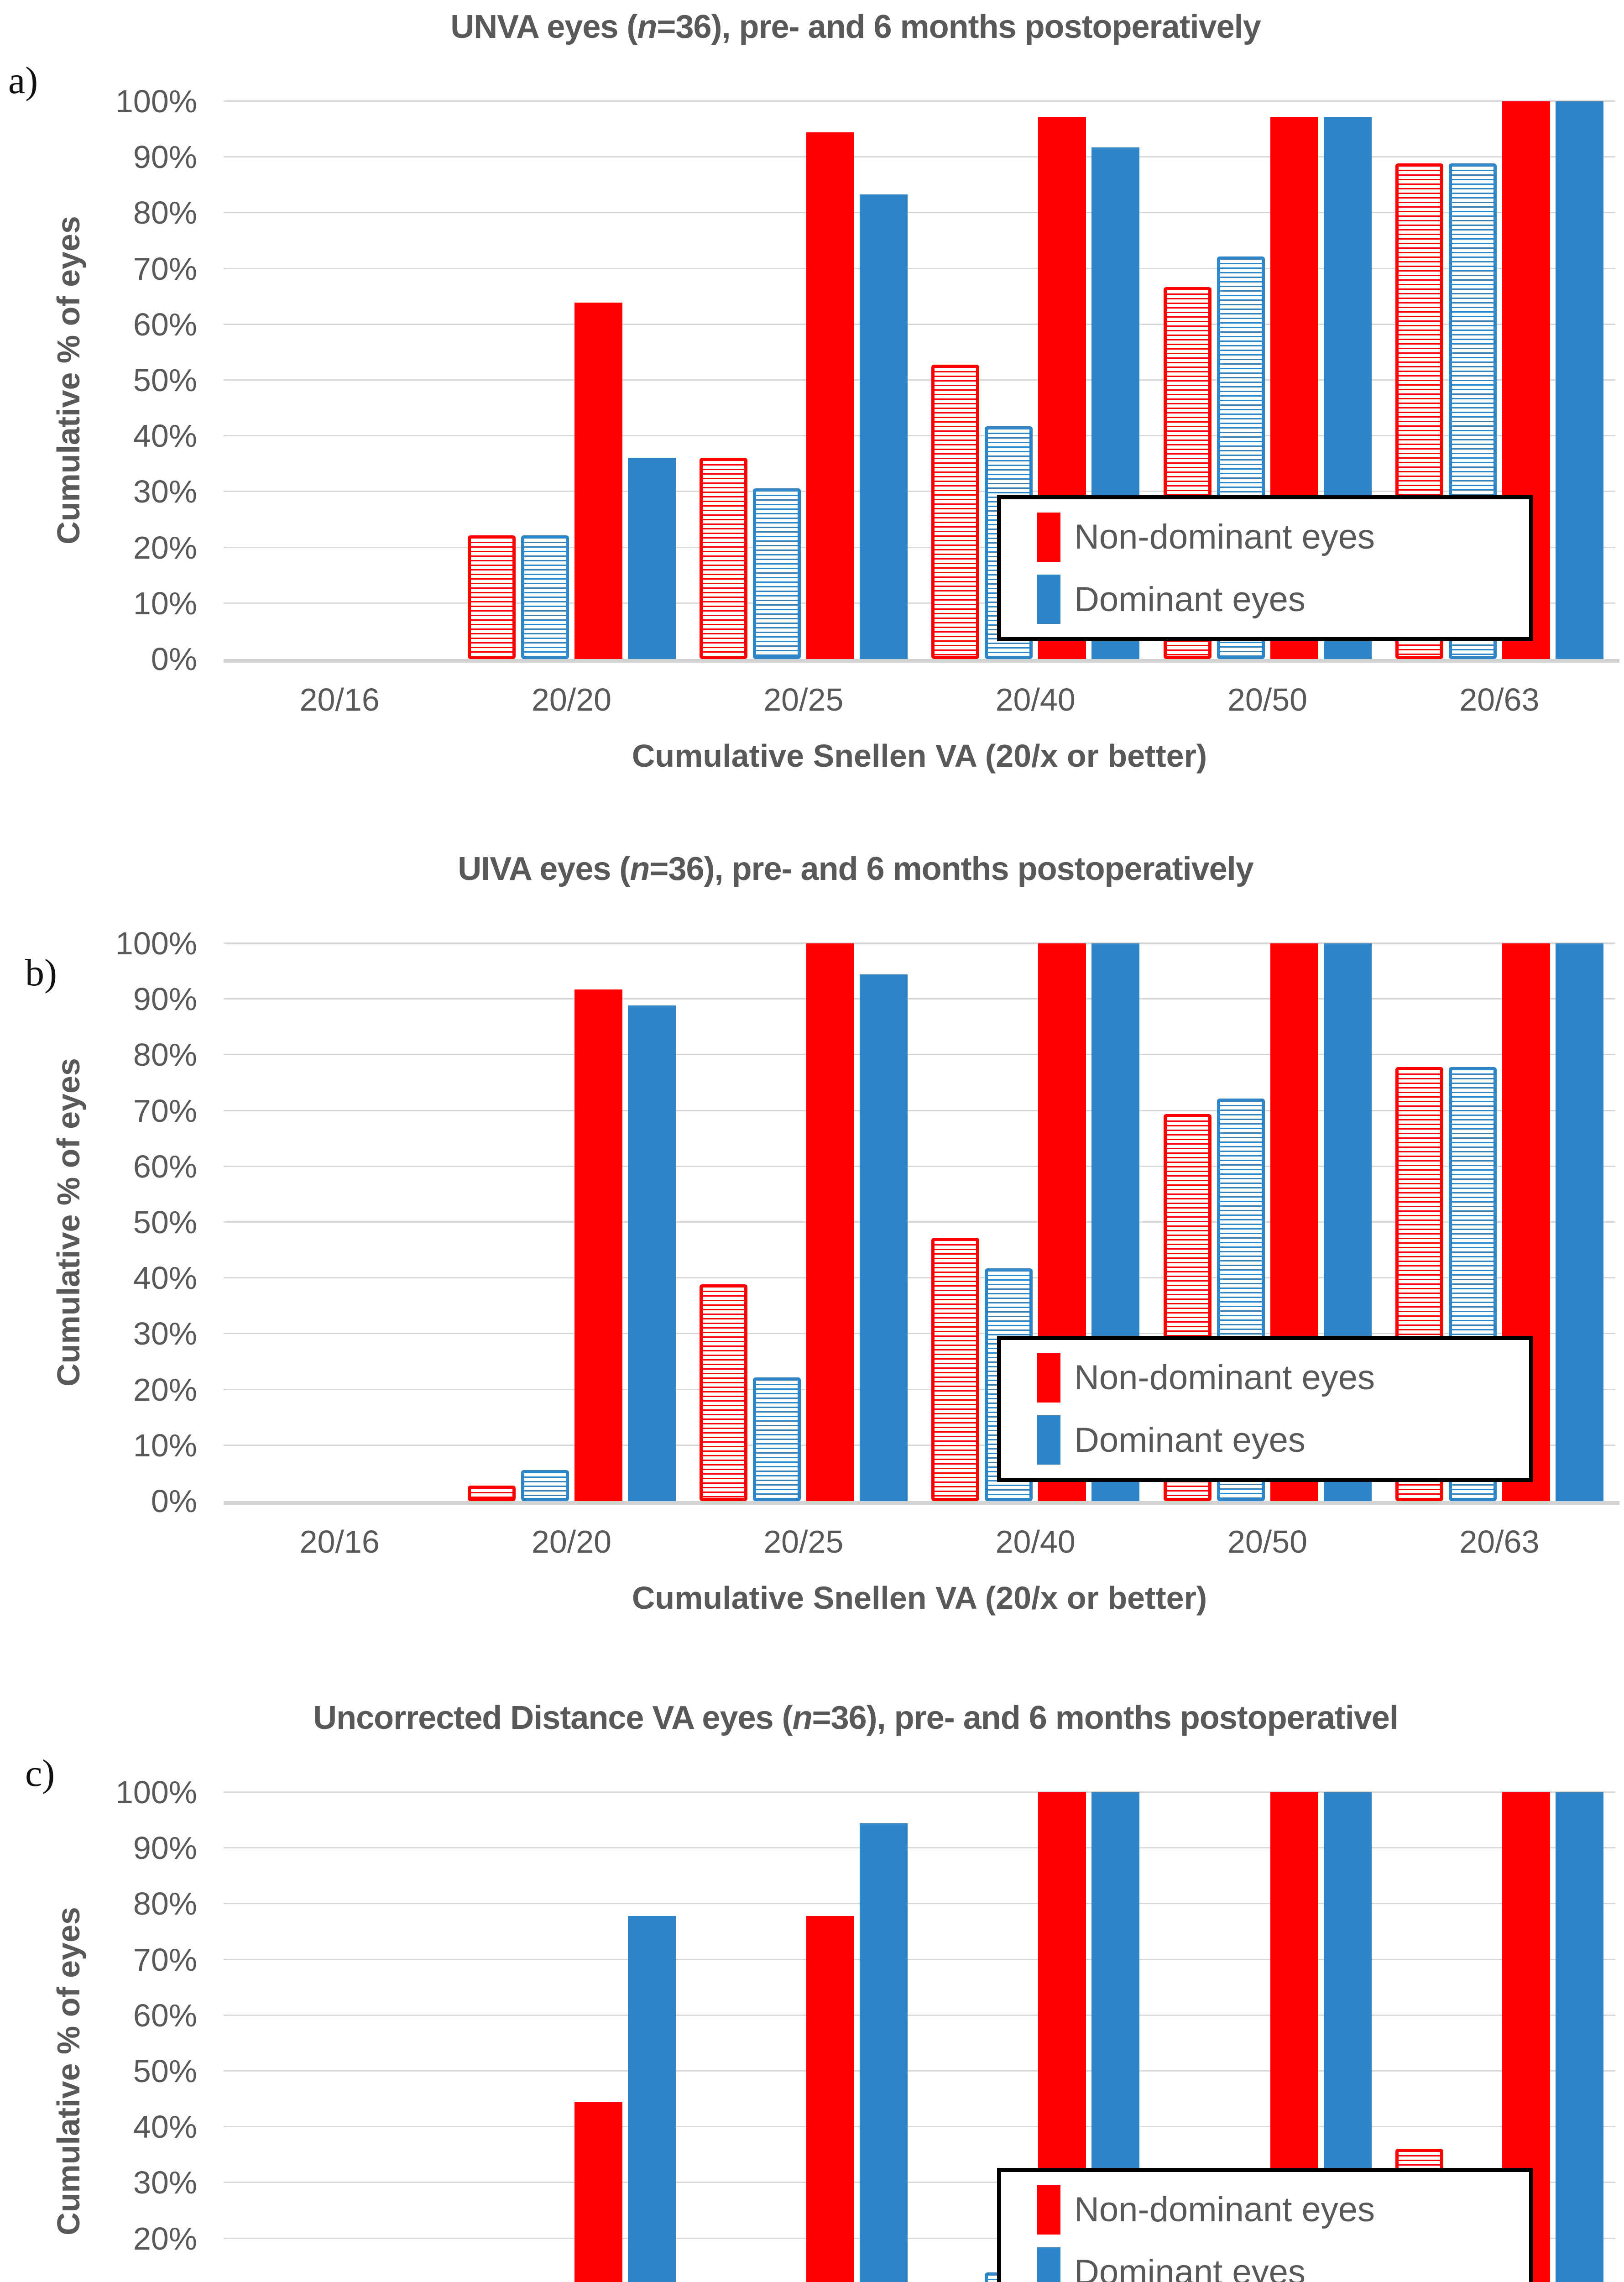 The height and width of the screenshot is (2282, 1624). I want to click on y-axis-title: Cumulative % of eyes, so click(68, 2071).